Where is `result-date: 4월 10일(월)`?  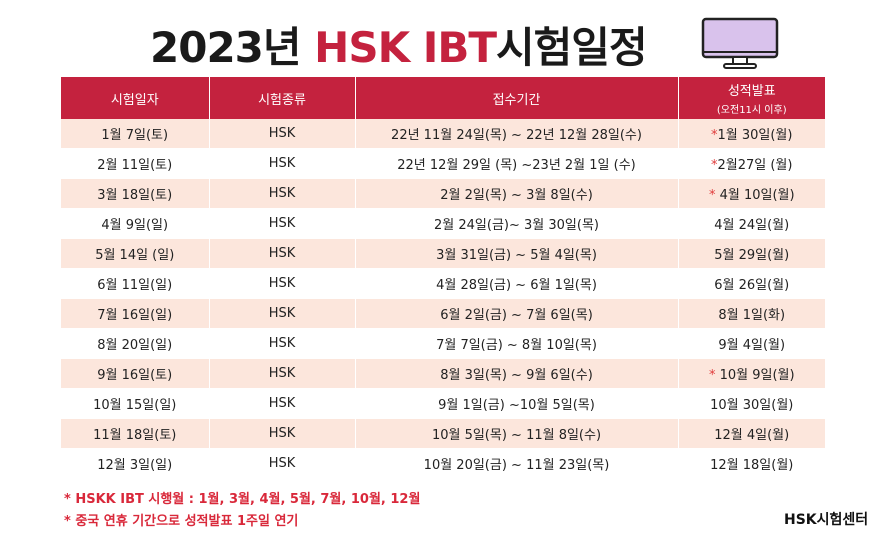 result-date: 4월 10일(월) is located at coordinates (757, 195).